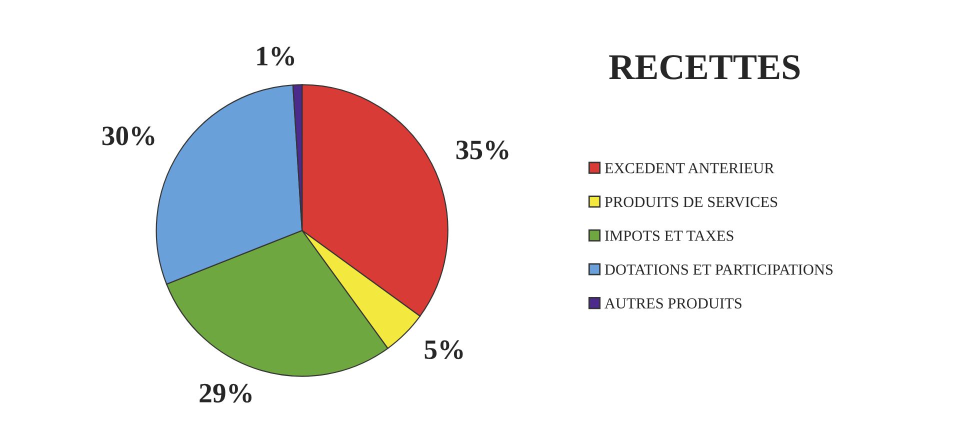 This screenshot has height=439, width=959. What do you see at coordinates (689, 168) in the screenshot?
I see `legend-label: EXCEDENT ANTERIEUR` at bounding box center [689, 168].